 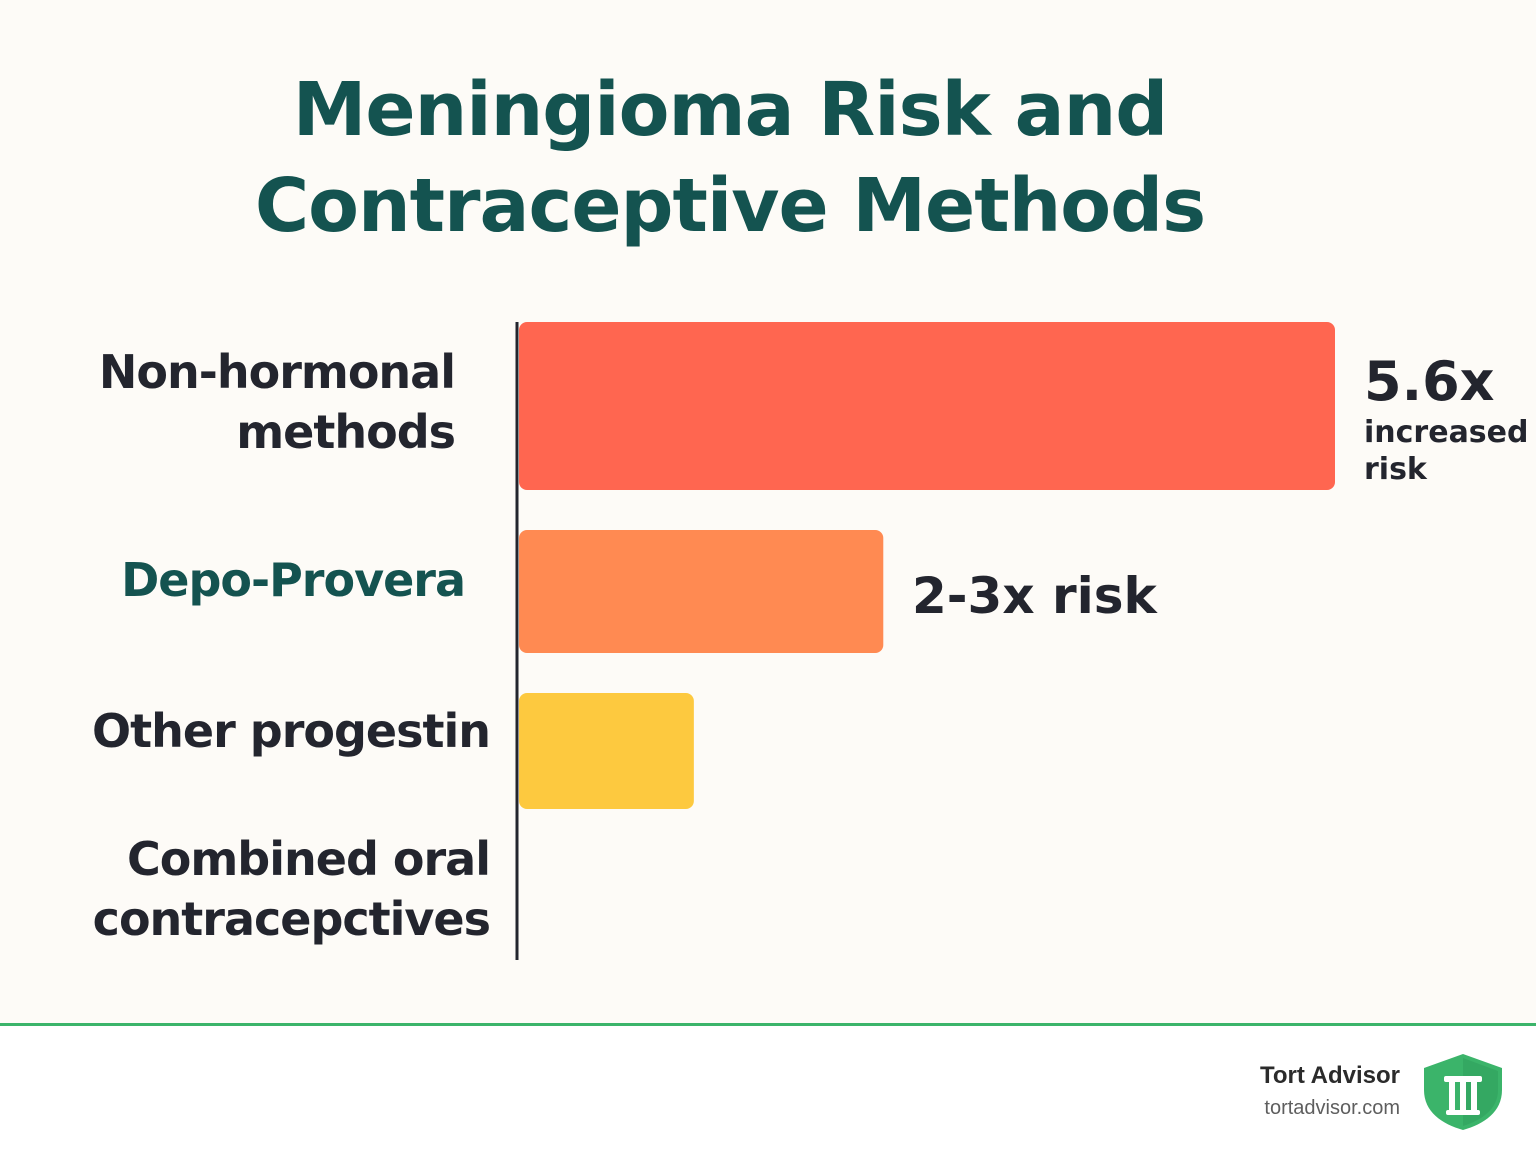 What do you see at coordinates (245, 889) in the screenshot?
I see `category-label-combined-oral: Combined oral contracepctives` at bounding box center [245, 889].